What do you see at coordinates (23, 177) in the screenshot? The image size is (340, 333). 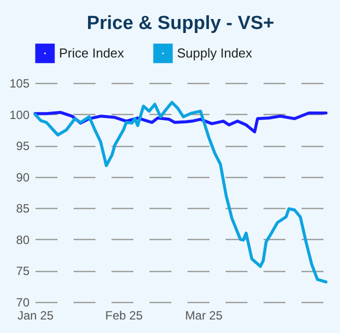 I see `y-tick-label: 90` at bounding box center [23, 177].